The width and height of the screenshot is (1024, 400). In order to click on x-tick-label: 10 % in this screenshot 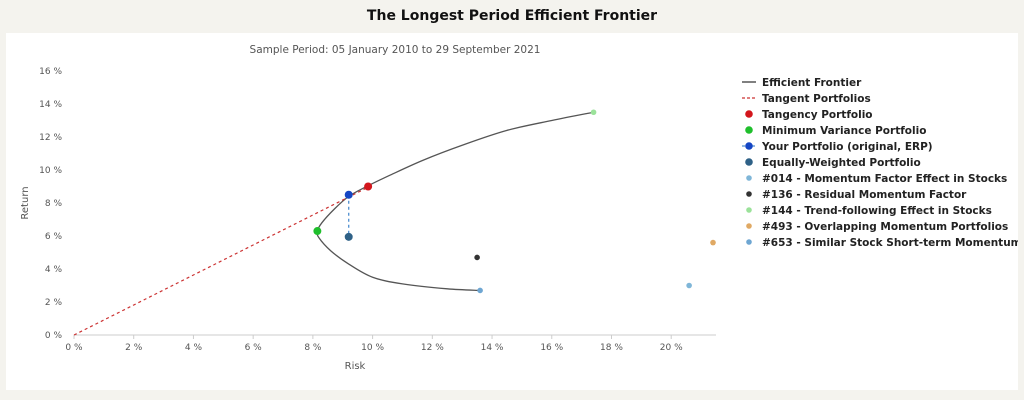, I will do `click(372, 348)`.